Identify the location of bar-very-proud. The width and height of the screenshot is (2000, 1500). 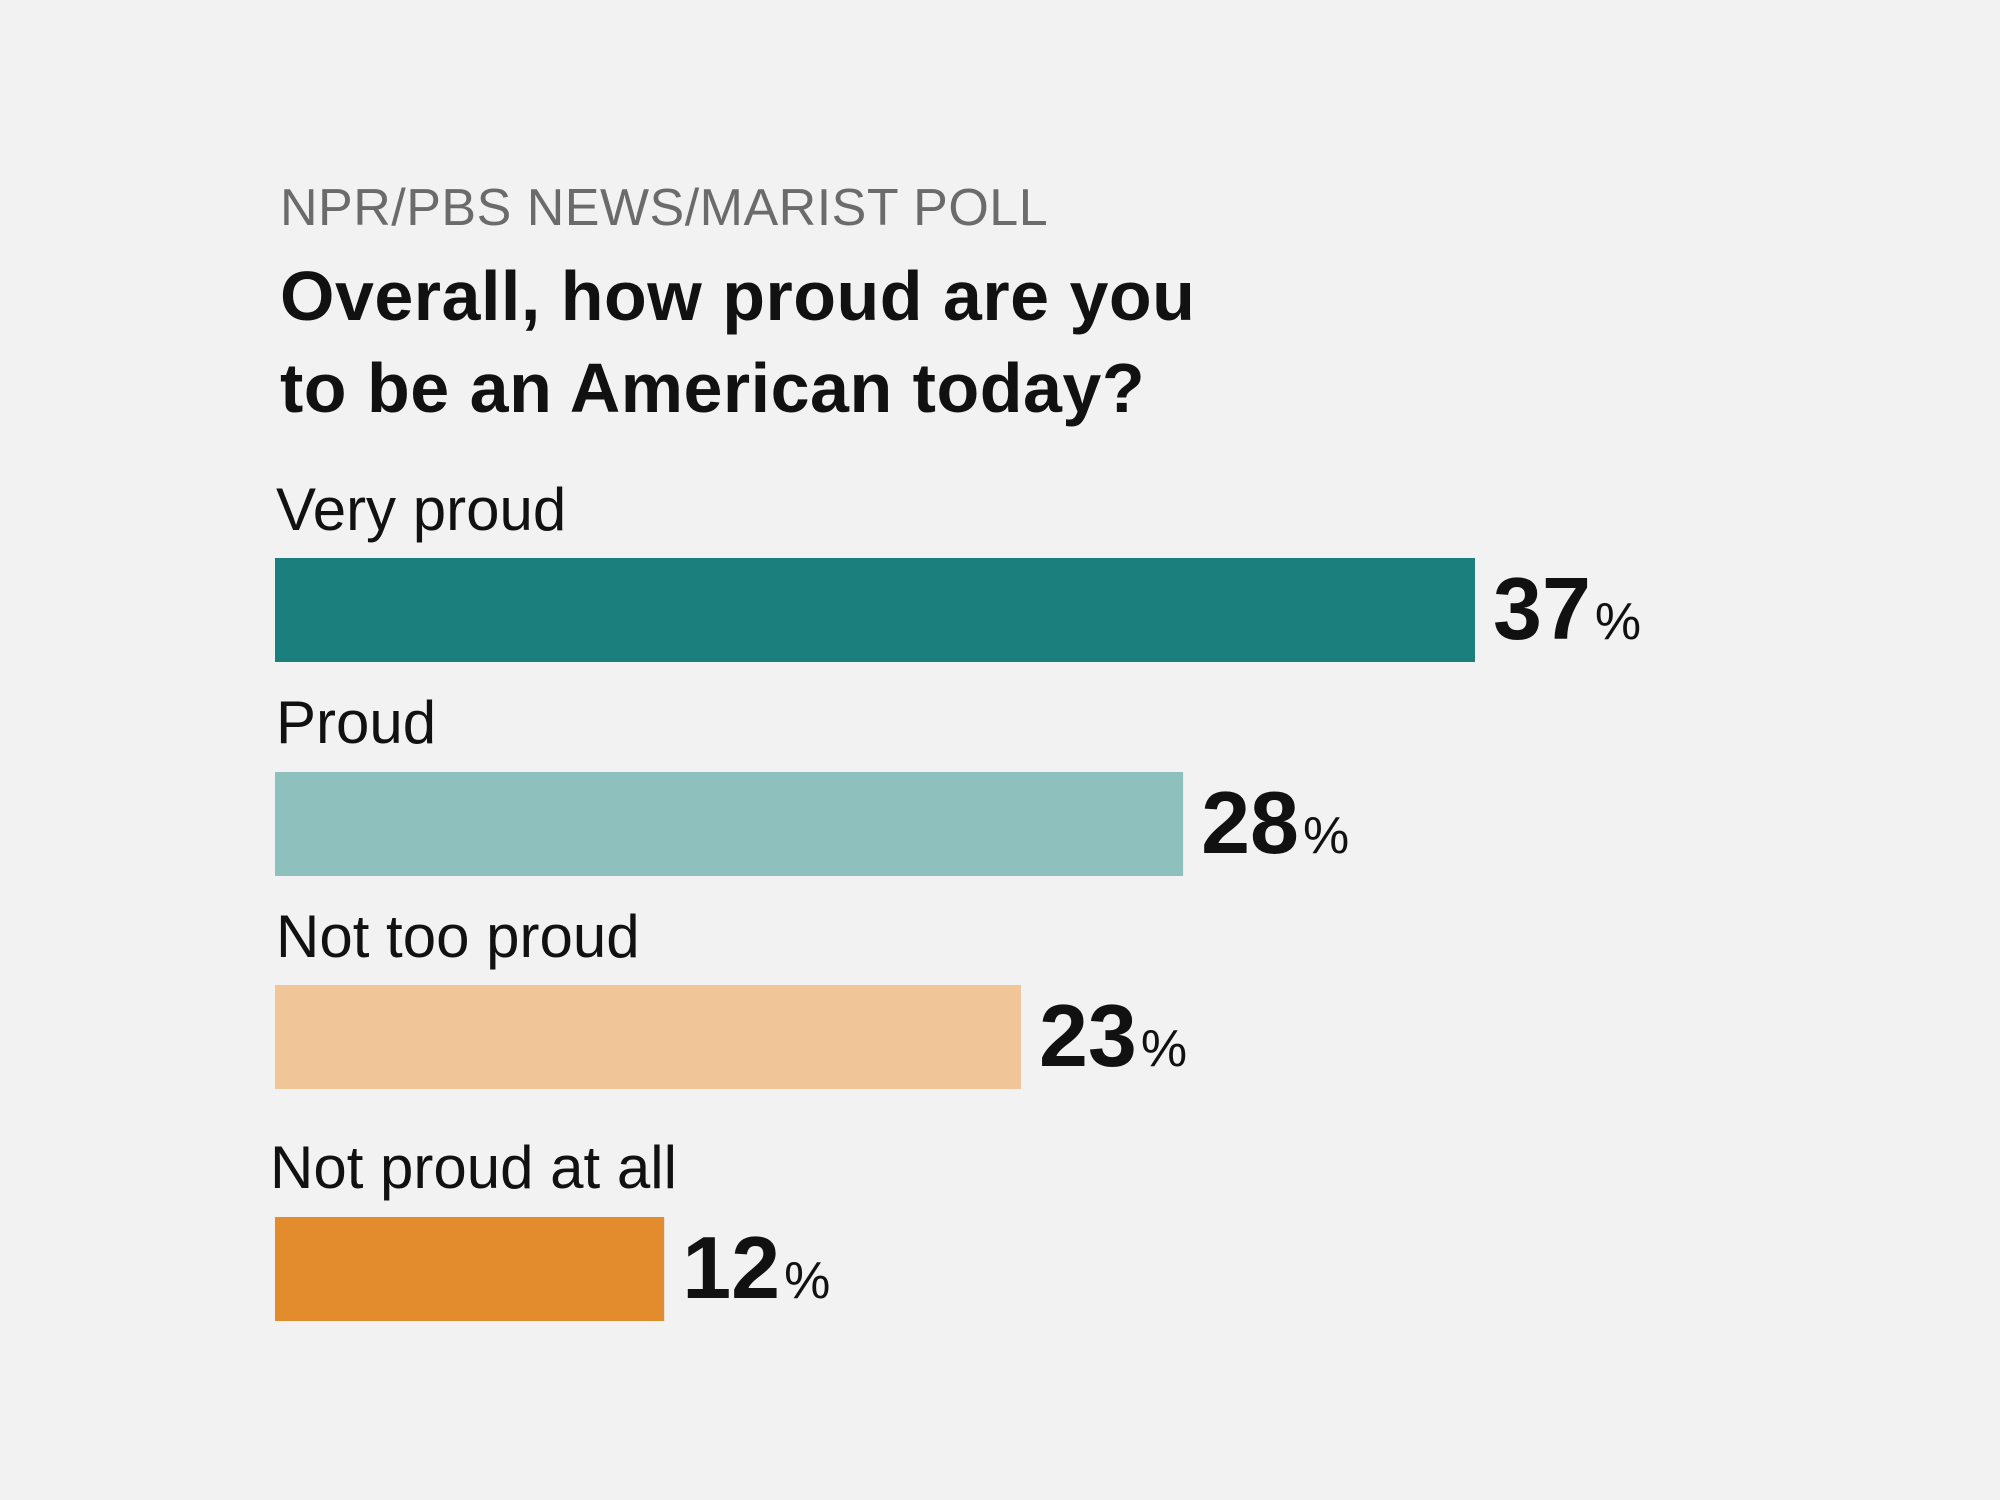
(875, 610).